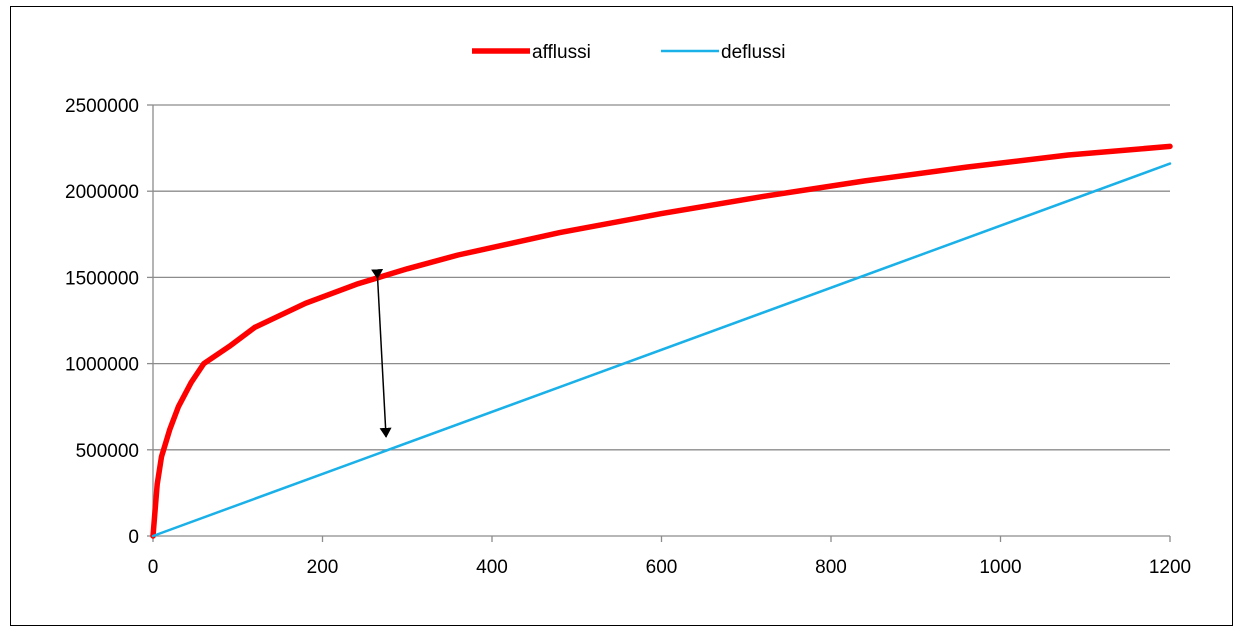  What do you see at coordinates (1000, 567) in the screenshot?
I see `x-tick-label: 1000` at bounding box center [1000, 567].